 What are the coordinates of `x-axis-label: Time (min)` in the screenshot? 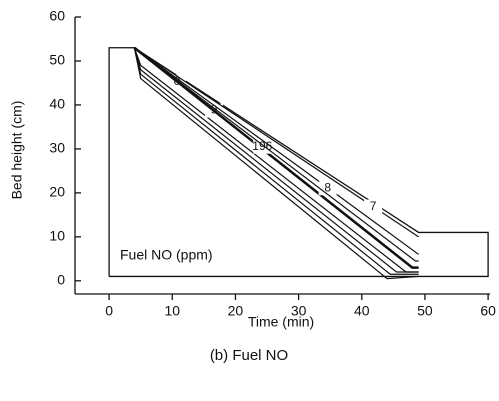 It's located at (281, 322).